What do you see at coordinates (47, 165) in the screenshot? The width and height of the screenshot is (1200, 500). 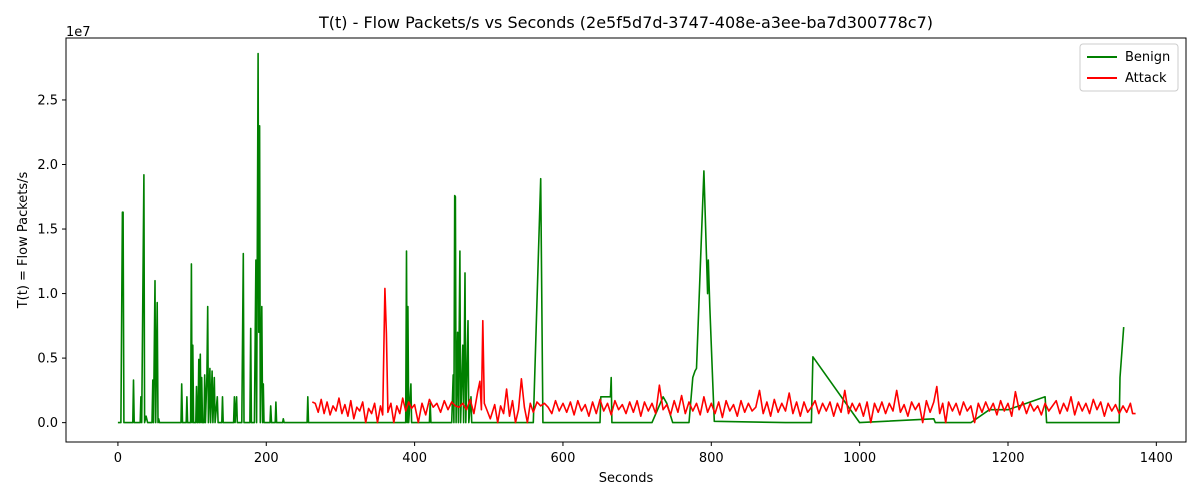 I see `y-tick-label: 2.0` at bounding box center [47, 165].